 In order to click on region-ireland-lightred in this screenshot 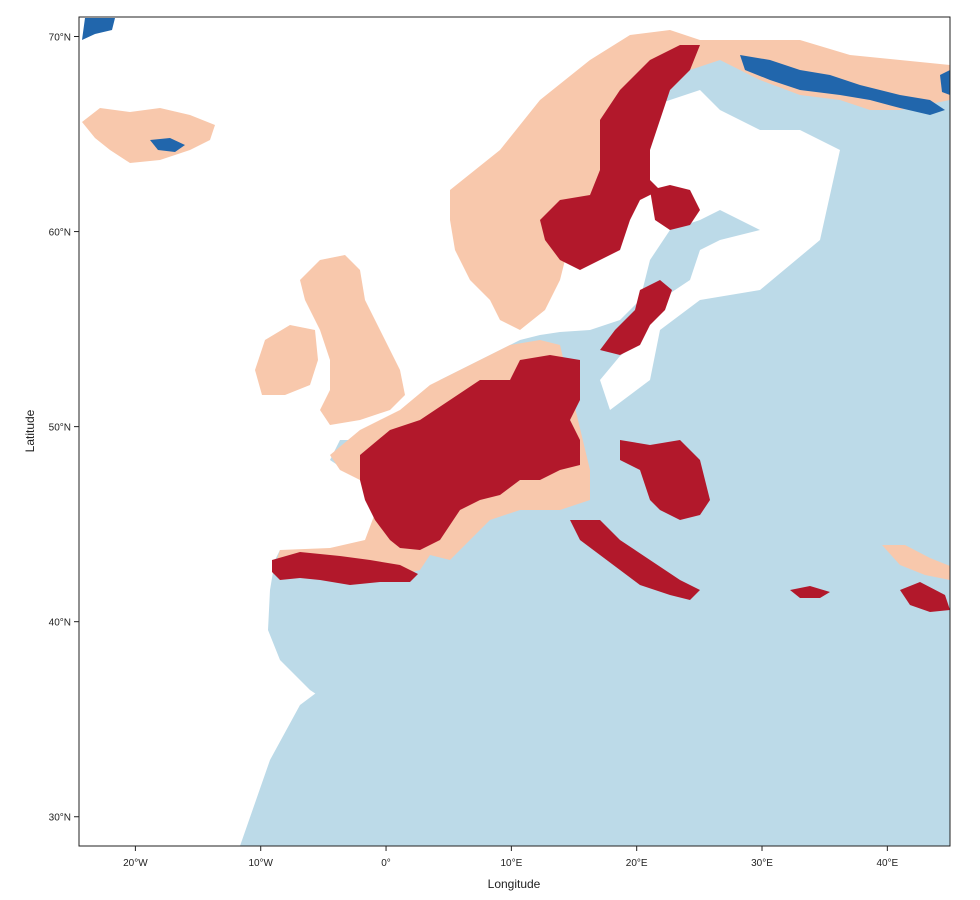, I will do `click(286, 360)`.